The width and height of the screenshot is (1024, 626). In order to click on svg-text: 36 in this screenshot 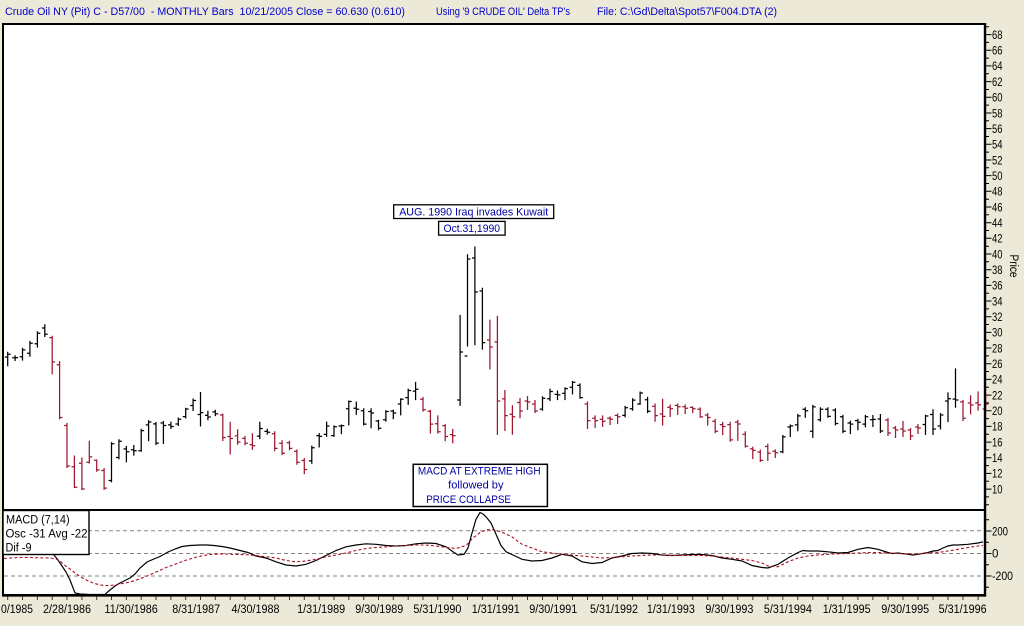, I will do `click(997, 287)`.